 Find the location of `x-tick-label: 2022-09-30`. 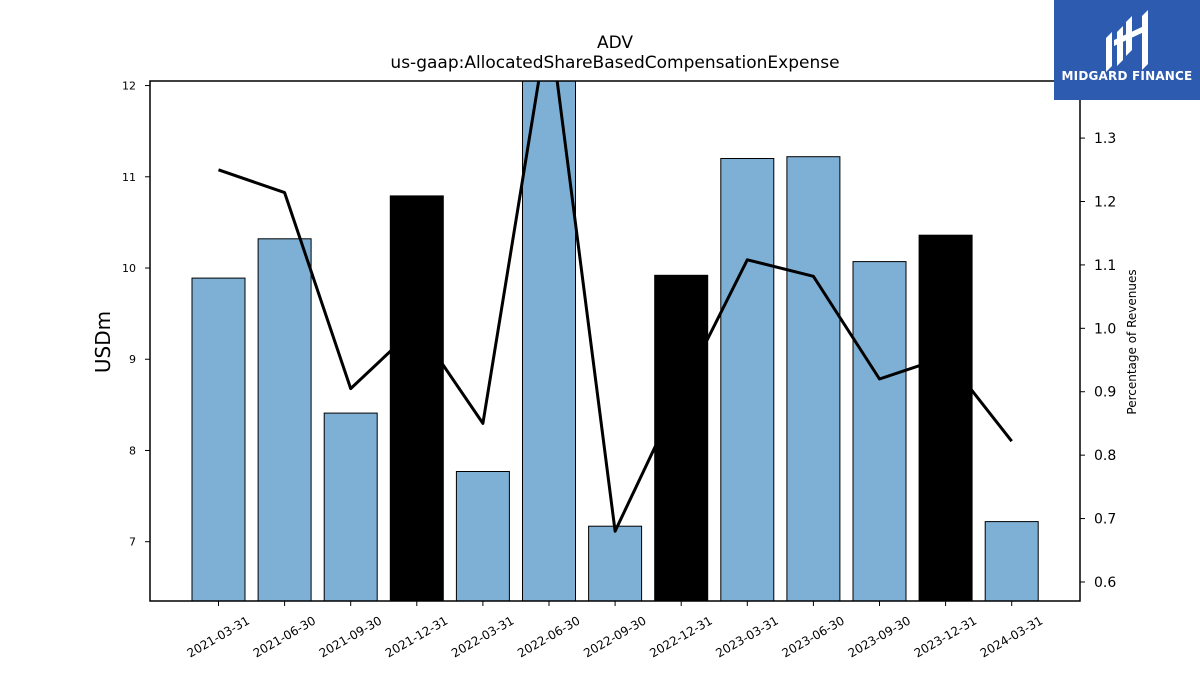

x-tick-label: 2022-09-30 is located at coordinates (614, 636).